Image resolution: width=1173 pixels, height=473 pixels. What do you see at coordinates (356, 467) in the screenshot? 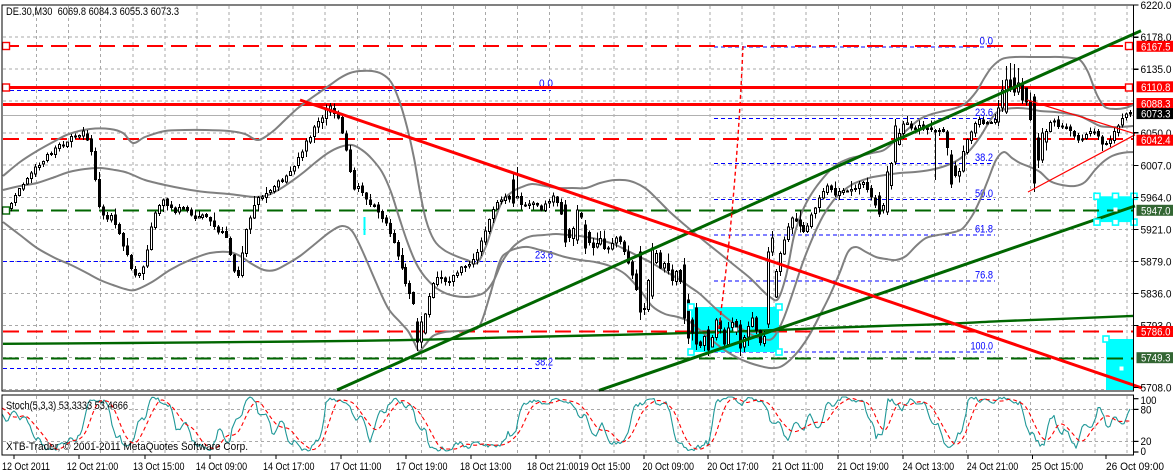
I see `svg-text: 17 Oct 11:00` at bounding box center [356, 467].